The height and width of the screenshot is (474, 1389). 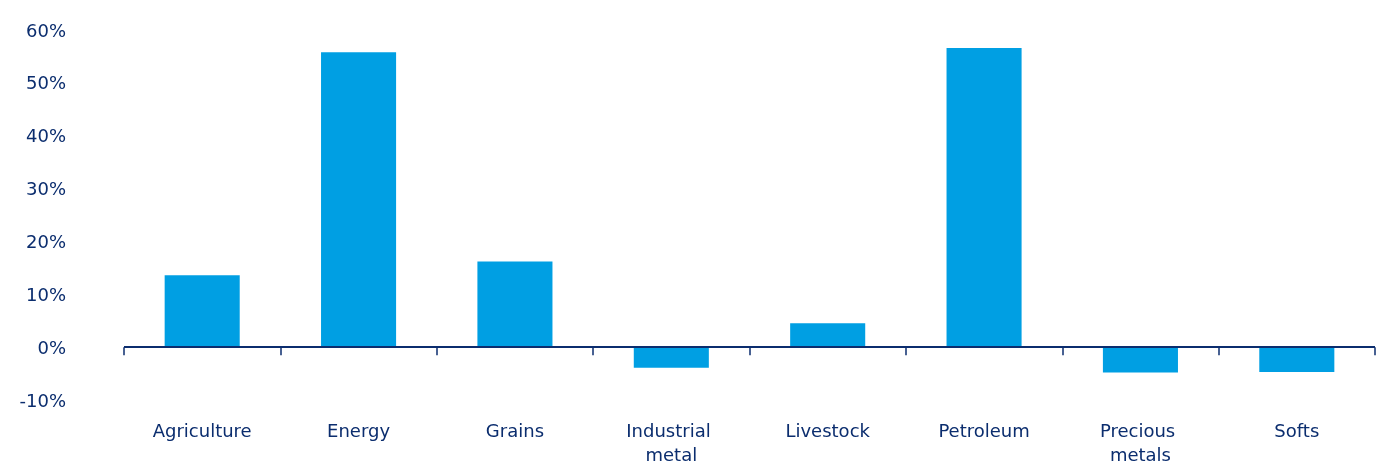 What do you see at coordinates (202, 430) in the screenshot?
I see `x-tick-label: Agriculture` at bounding box center [202, 430].